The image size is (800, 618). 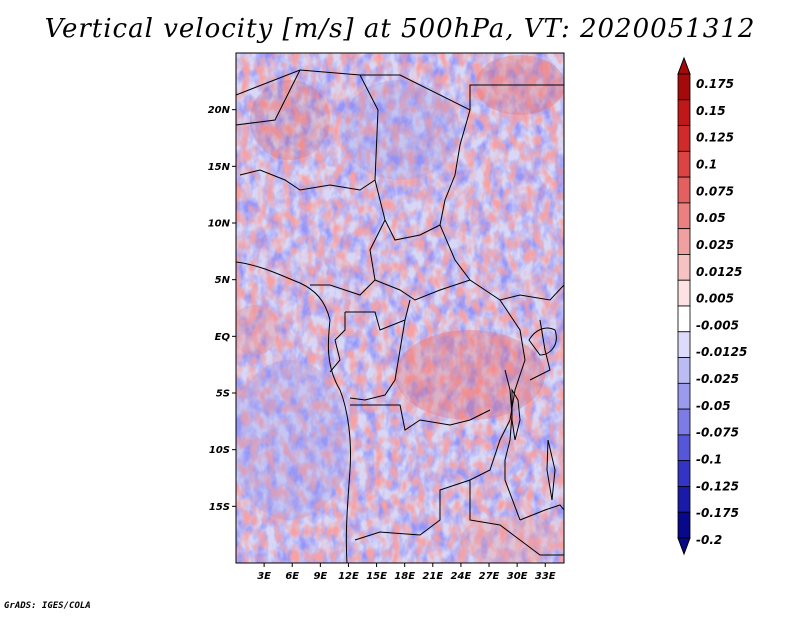 What do you see at coordinates (348, 576) in the screenshot?
I see `lon-tick-label: 12E` at bounding box center [348, 576].